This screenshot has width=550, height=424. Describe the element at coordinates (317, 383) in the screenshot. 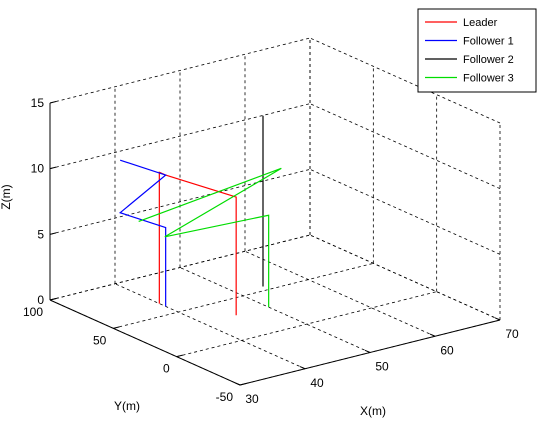

I see `x-tick-label: 40` at that location.